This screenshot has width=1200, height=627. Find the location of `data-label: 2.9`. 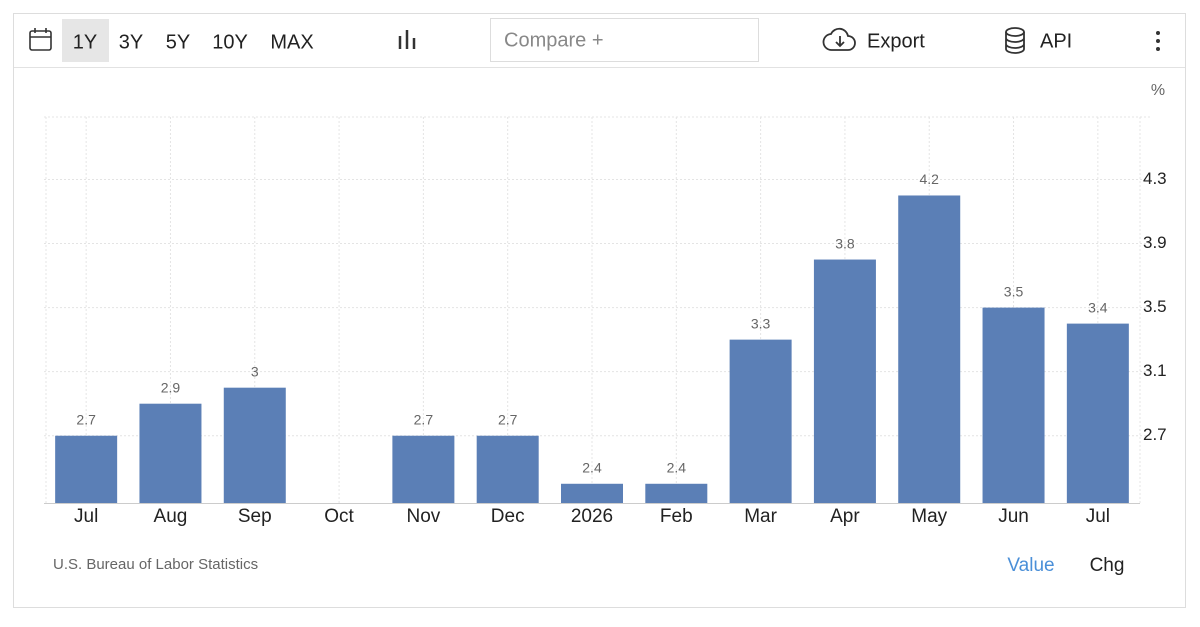

data-label: 2.9 is located at coordinates (171, 387).